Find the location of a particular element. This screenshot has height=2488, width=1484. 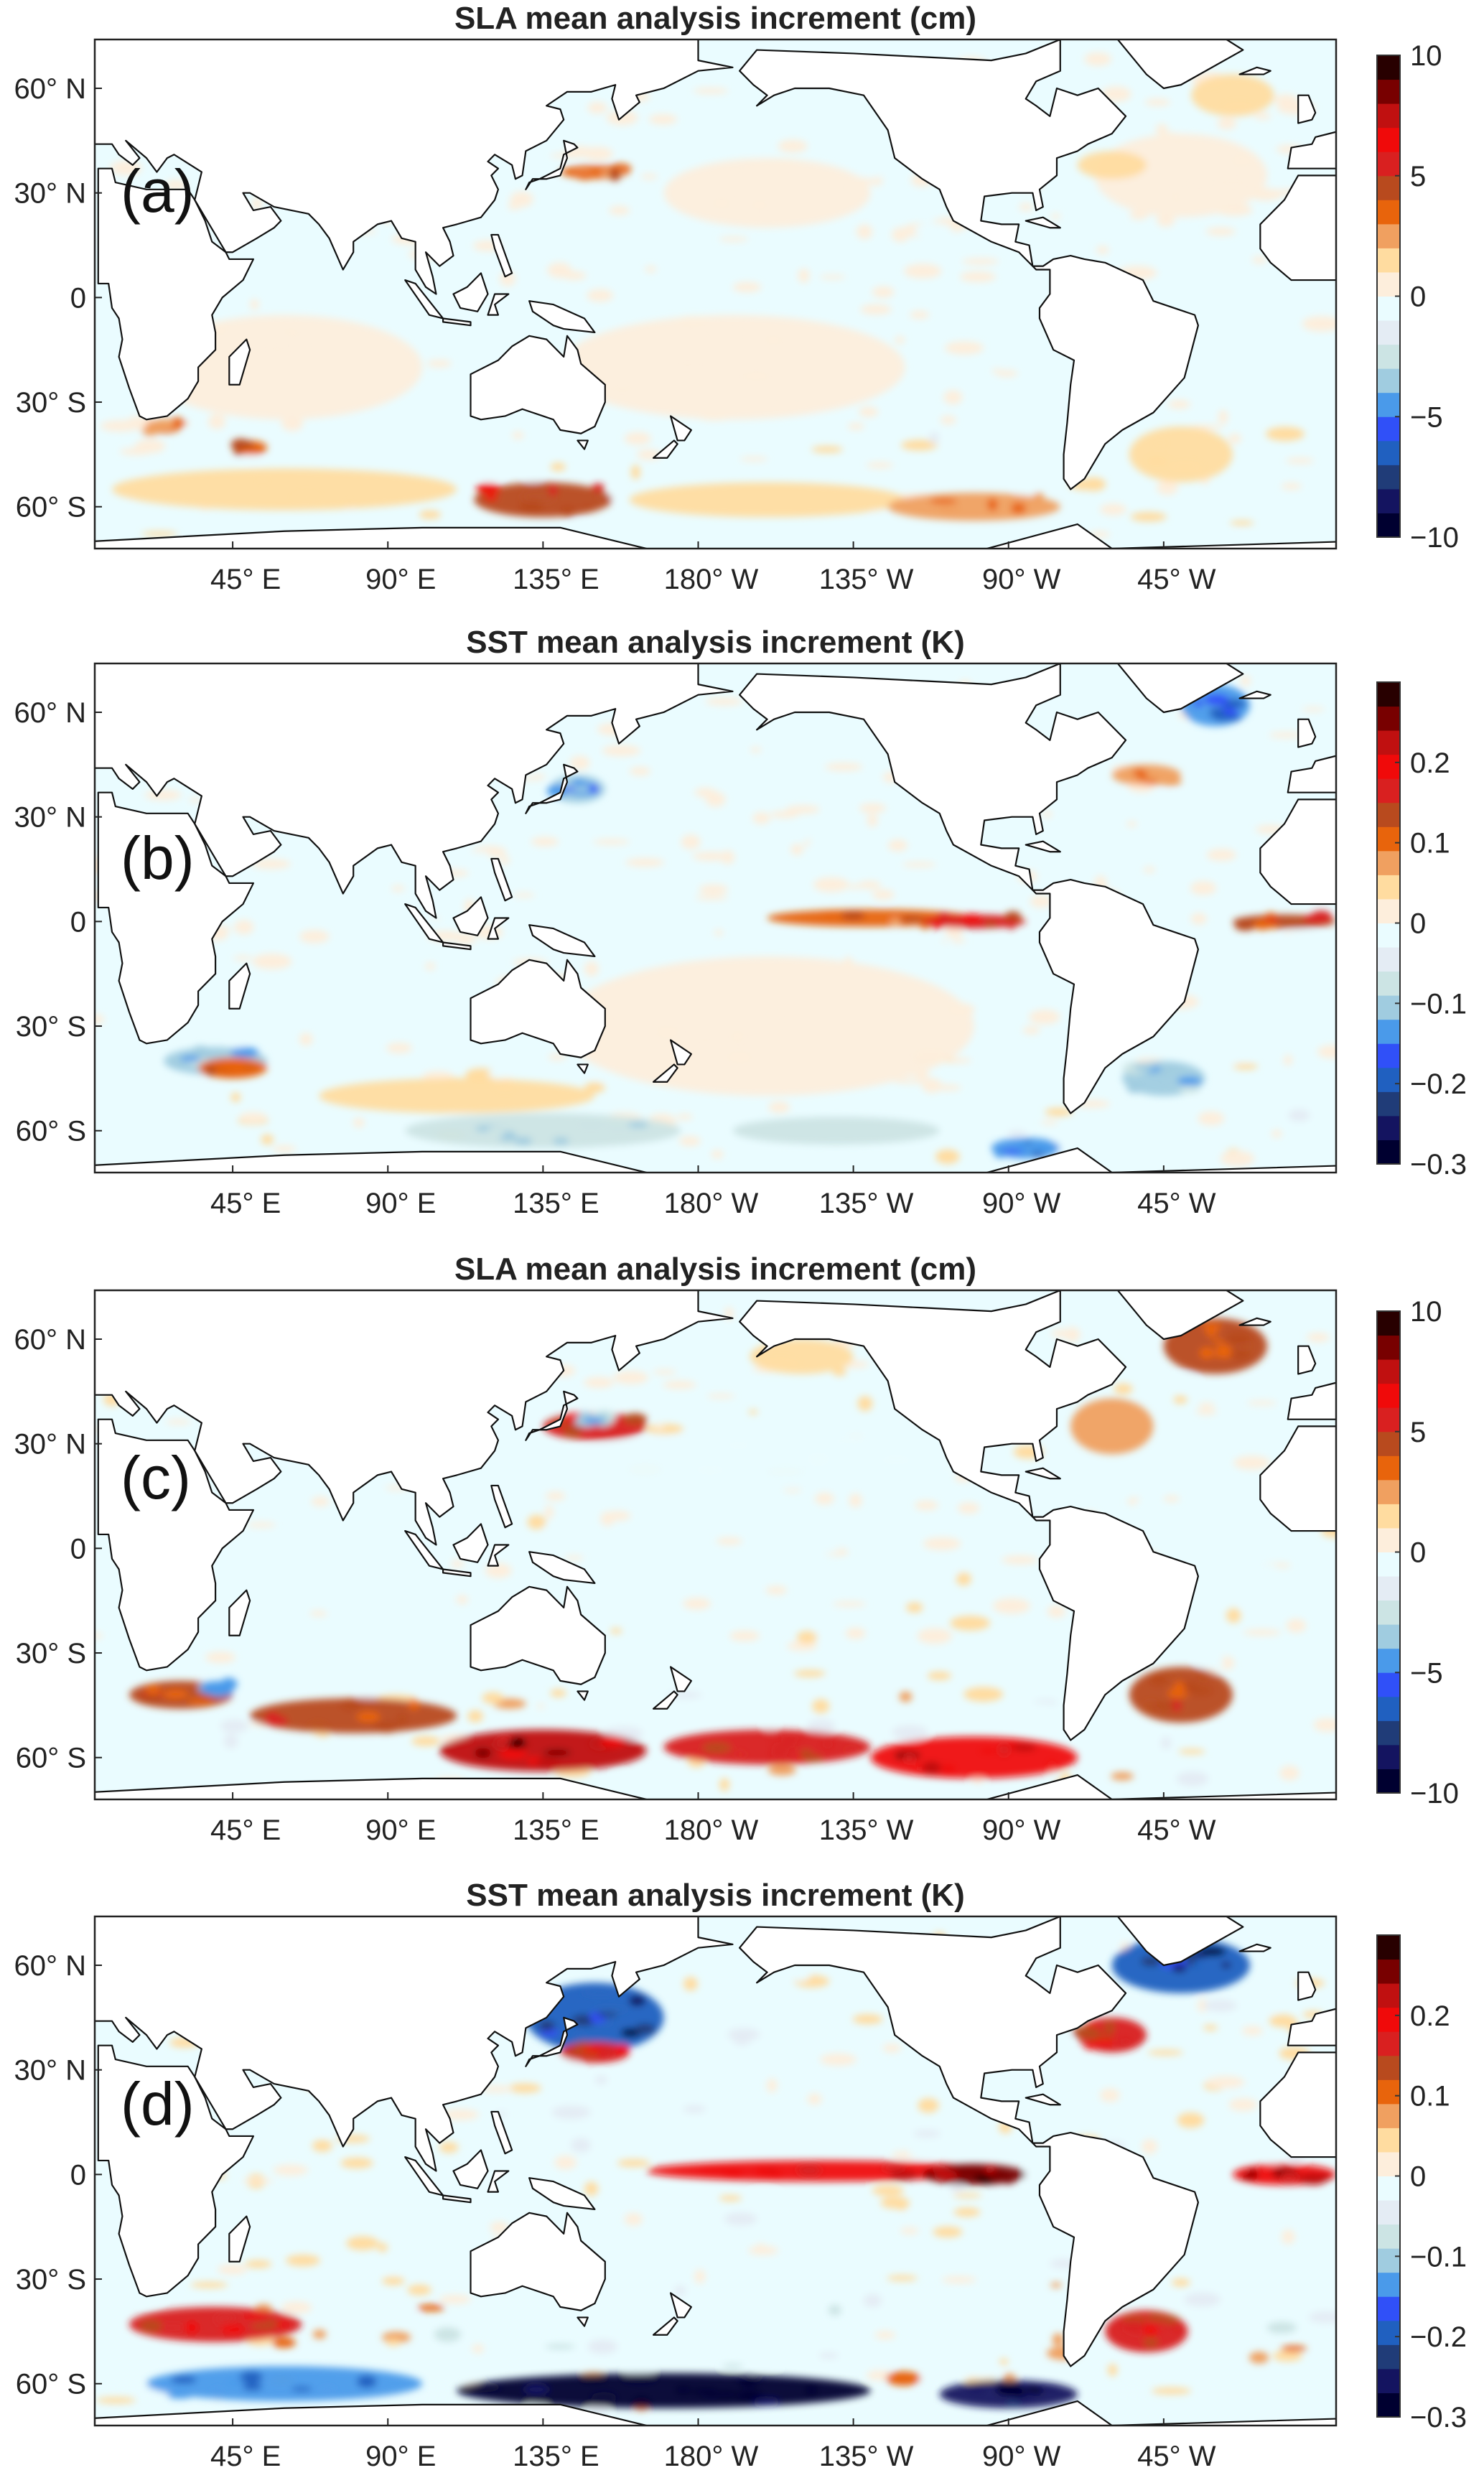

colorbar-tick-label: −0.2 is located at coordinates (1438, 2337).